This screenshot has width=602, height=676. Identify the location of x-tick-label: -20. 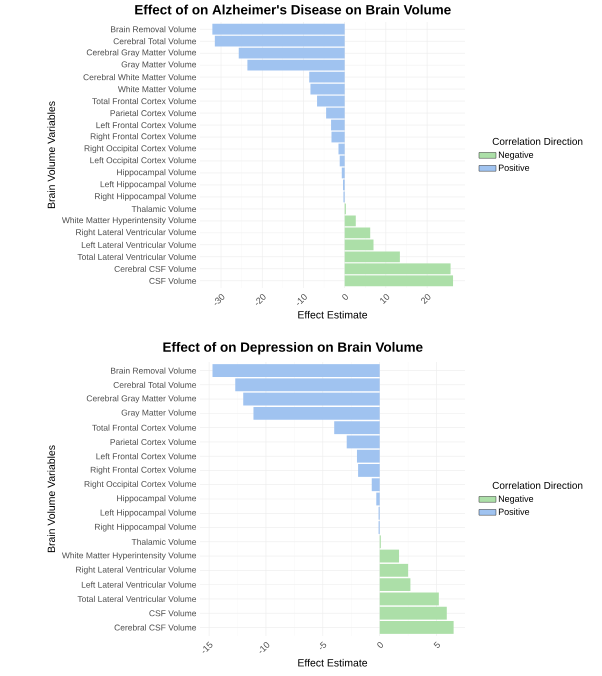
(261, 299).